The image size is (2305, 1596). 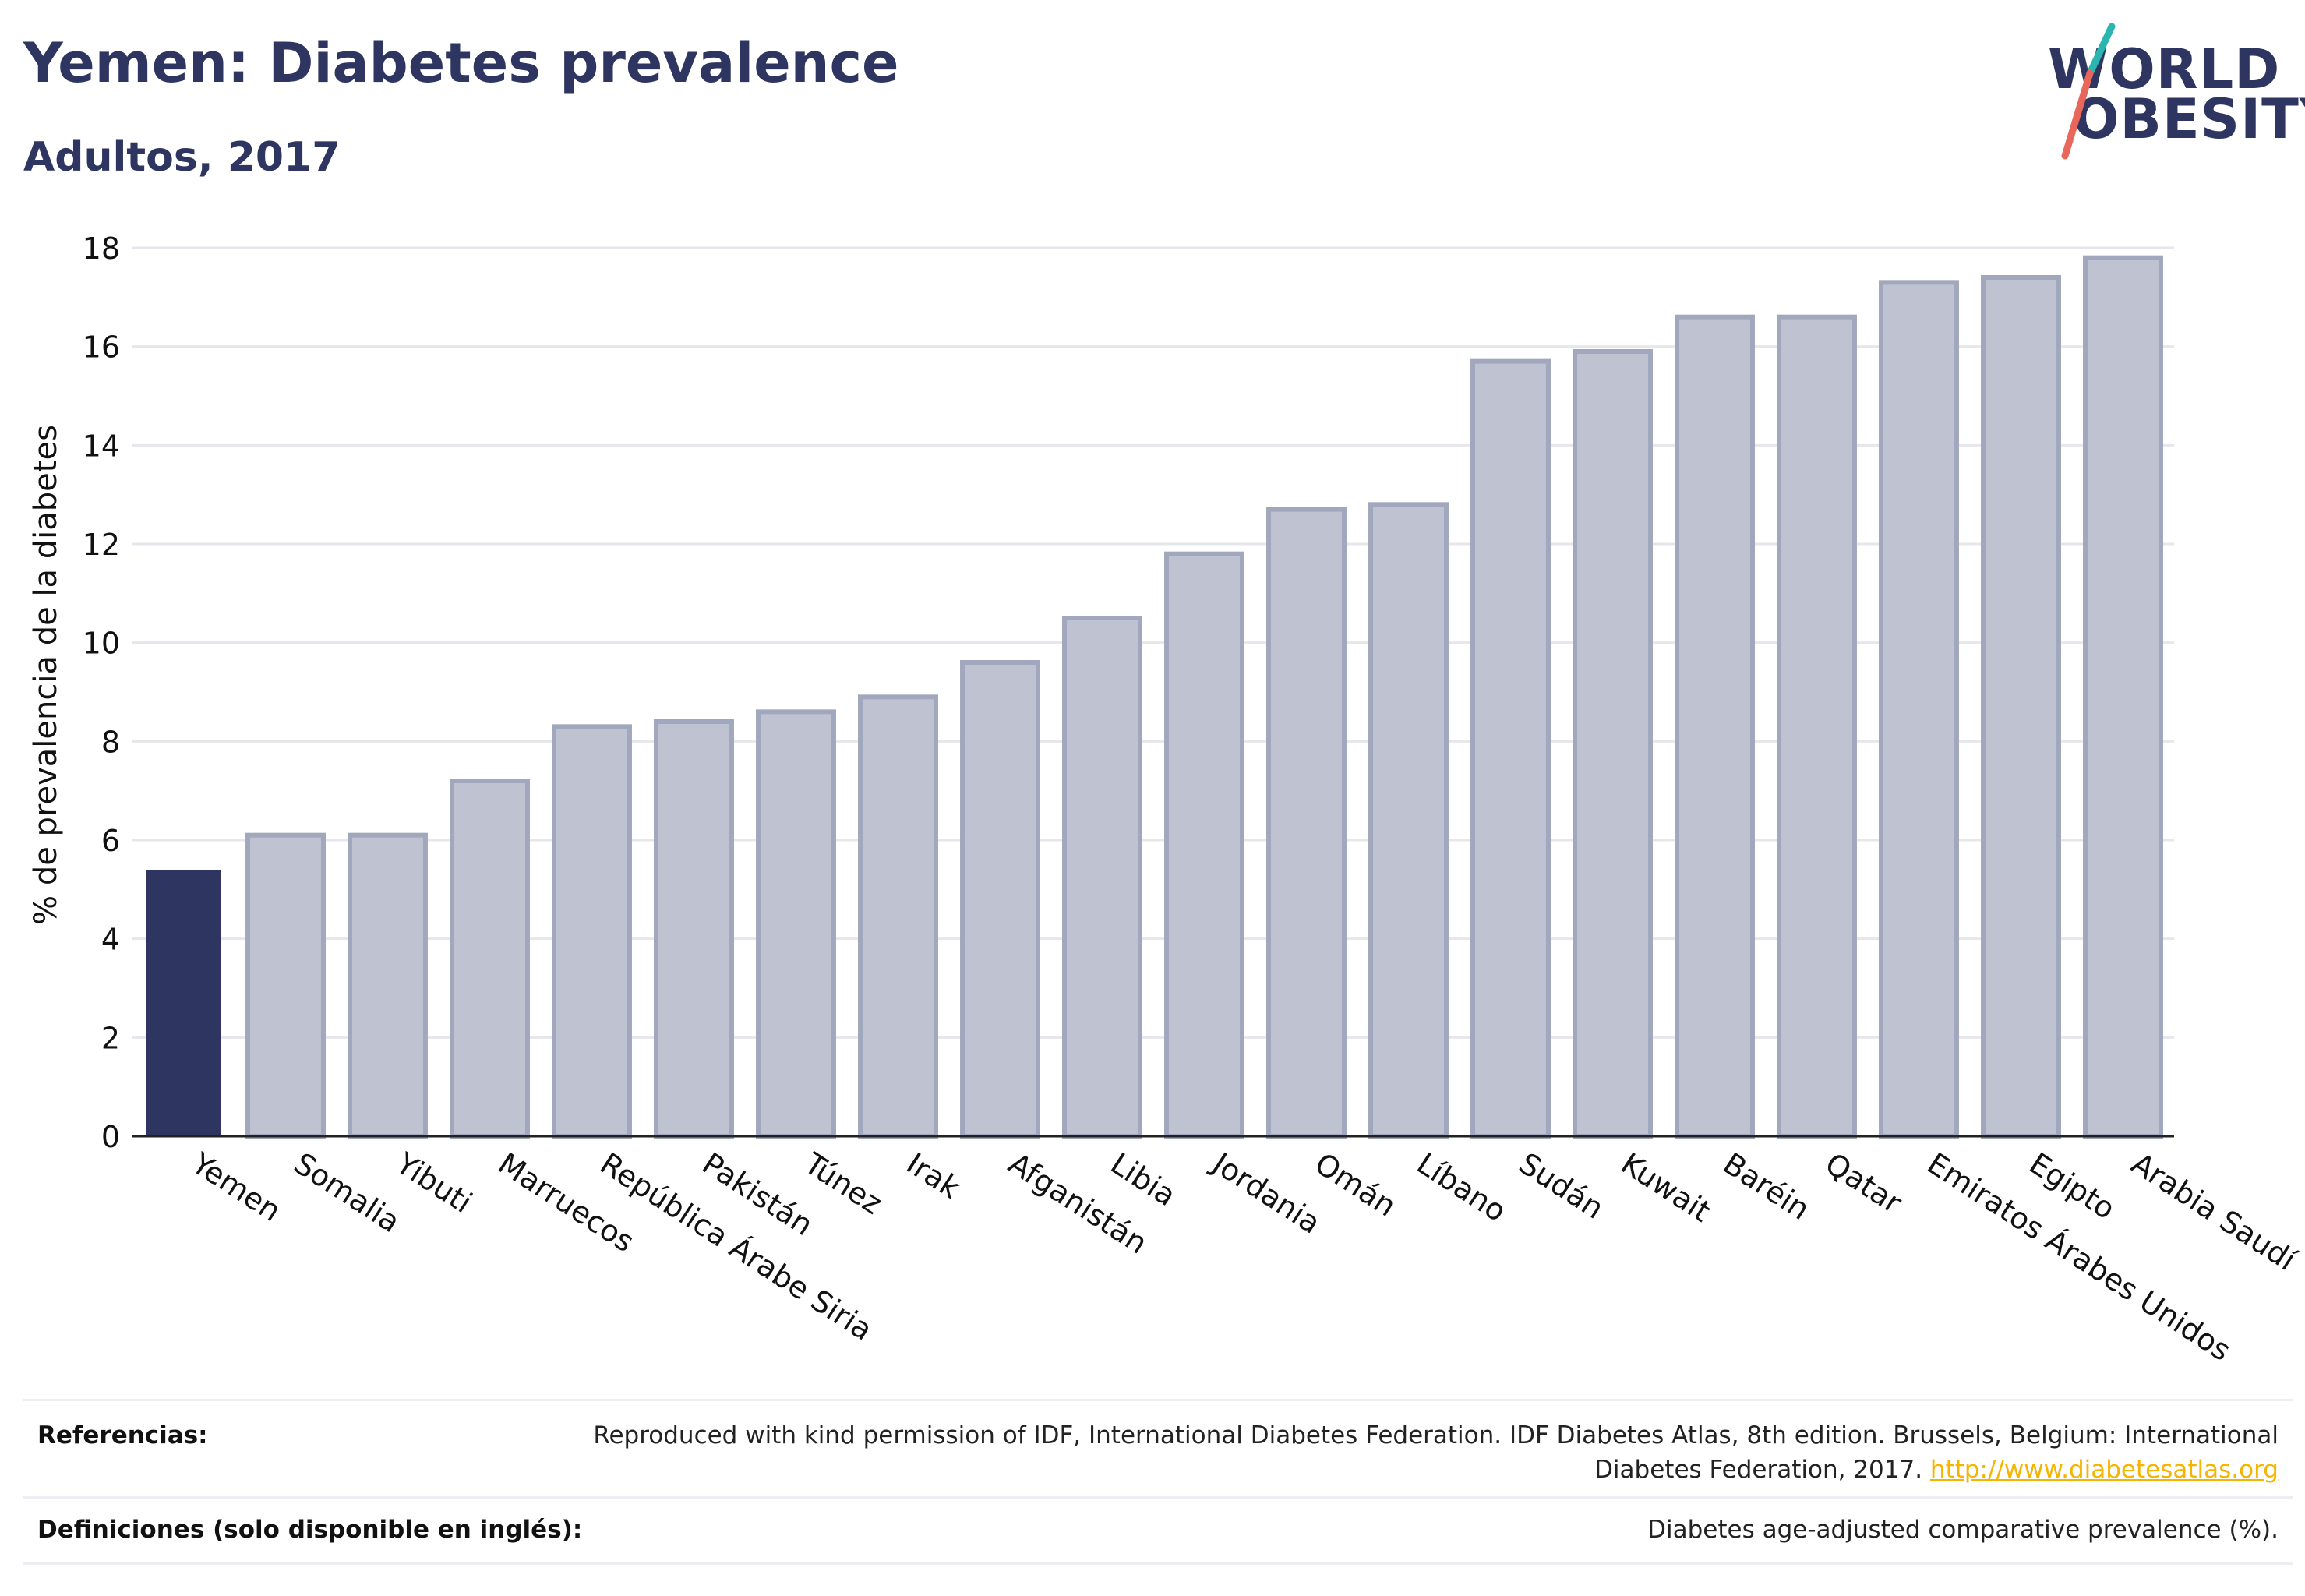 I want to click on x-tick-label: Líbano, so click(x=1462, y=1187).